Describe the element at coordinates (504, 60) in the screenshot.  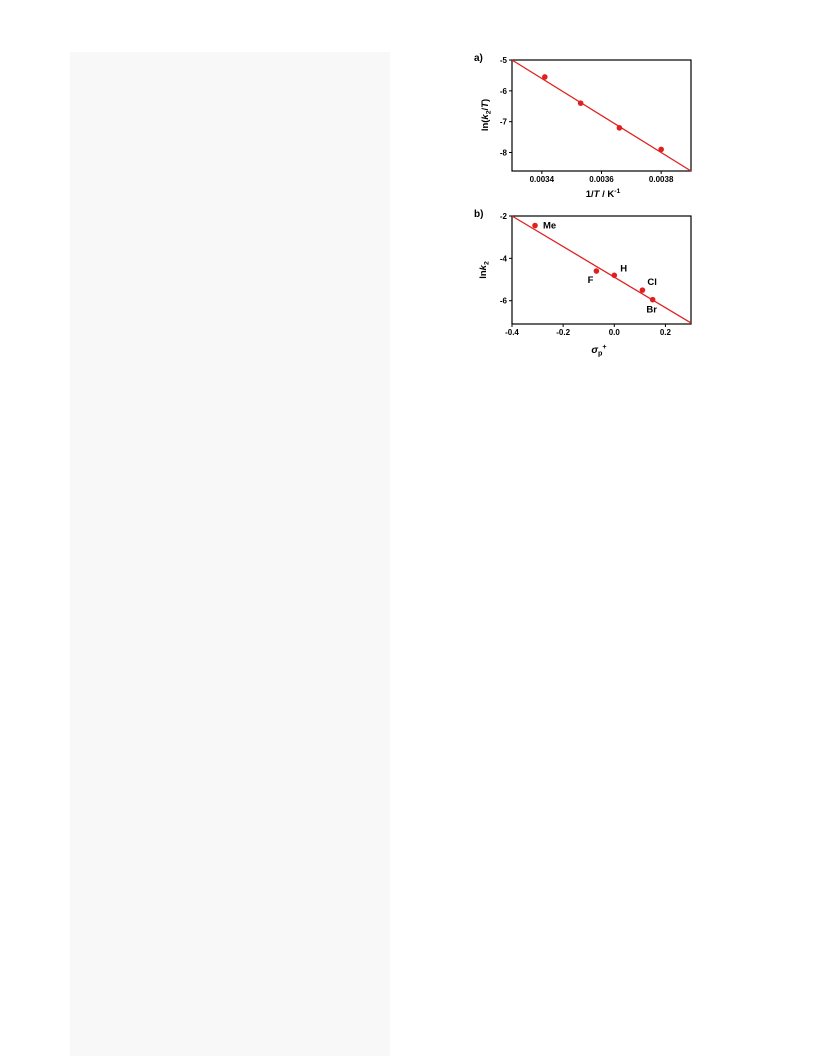
I see `y-tick-label: -5` at that location.